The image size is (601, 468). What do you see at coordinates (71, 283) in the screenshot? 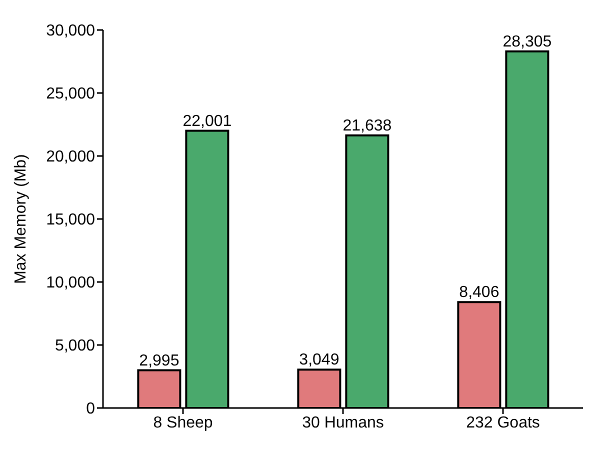
I see `y-tick-label: 10,000` at bounding box center [71, 283].